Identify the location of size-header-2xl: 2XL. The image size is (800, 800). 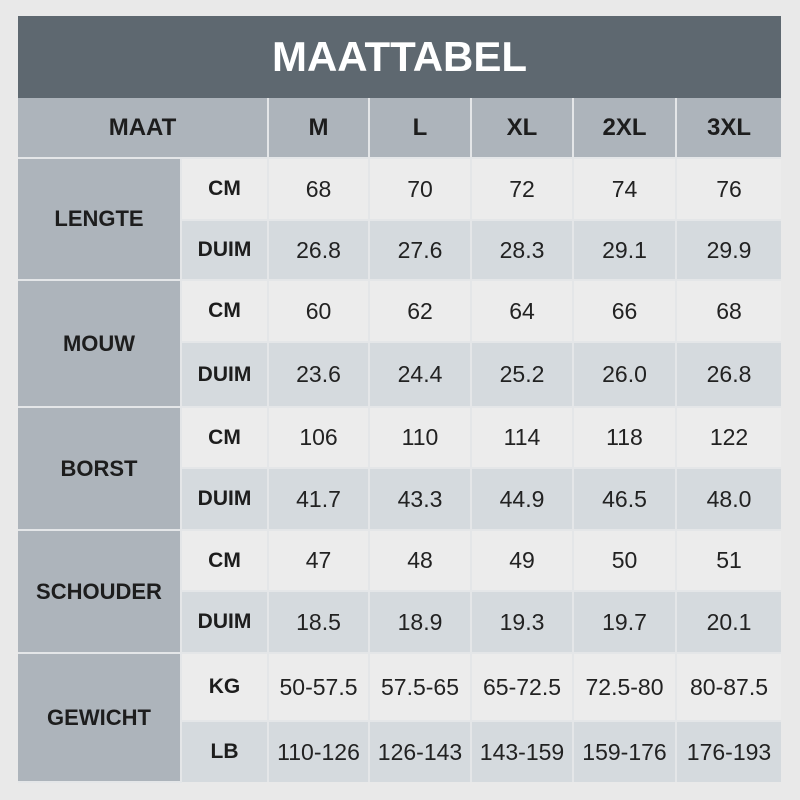
(625, 128).